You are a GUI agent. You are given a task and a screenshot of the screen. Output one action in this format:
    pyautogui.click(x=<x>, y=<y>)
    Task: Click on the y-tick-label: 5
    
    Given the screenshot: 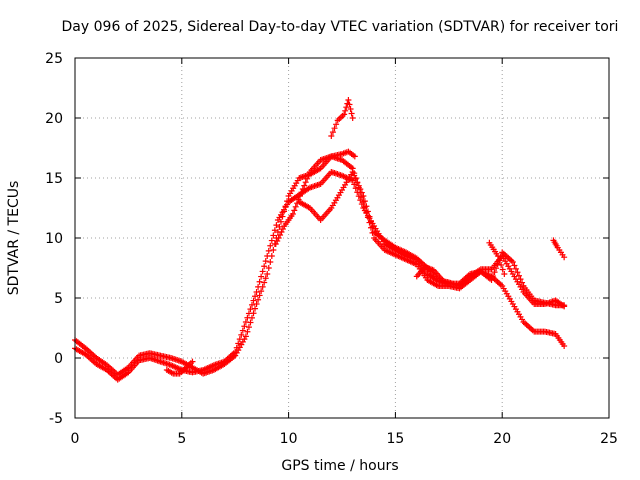 What is the action you would take?
    pyautogui.click(x=58, y=299)
    